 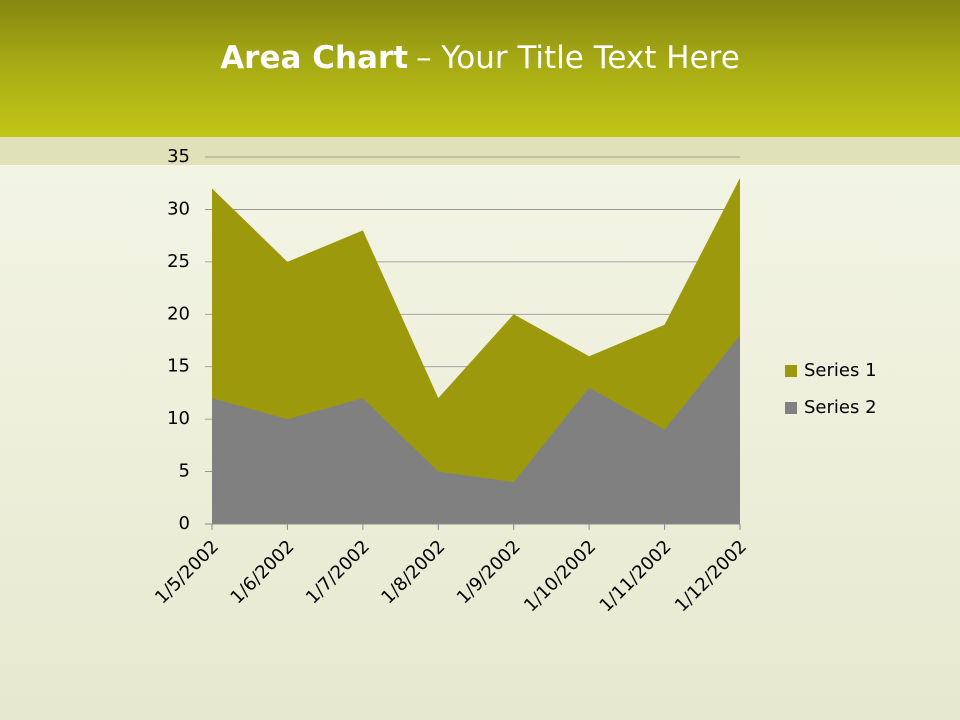 I want to click on y-tick-label: 25, so click(x=178, y=261).